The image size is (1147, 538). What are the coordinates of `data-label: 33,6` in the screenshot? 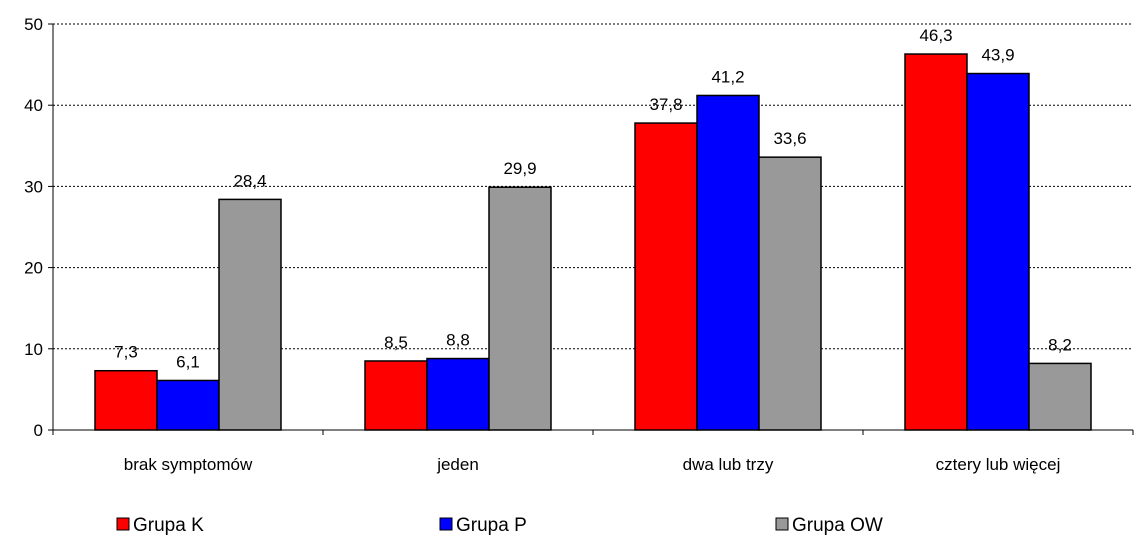 It's located at (789, 138).